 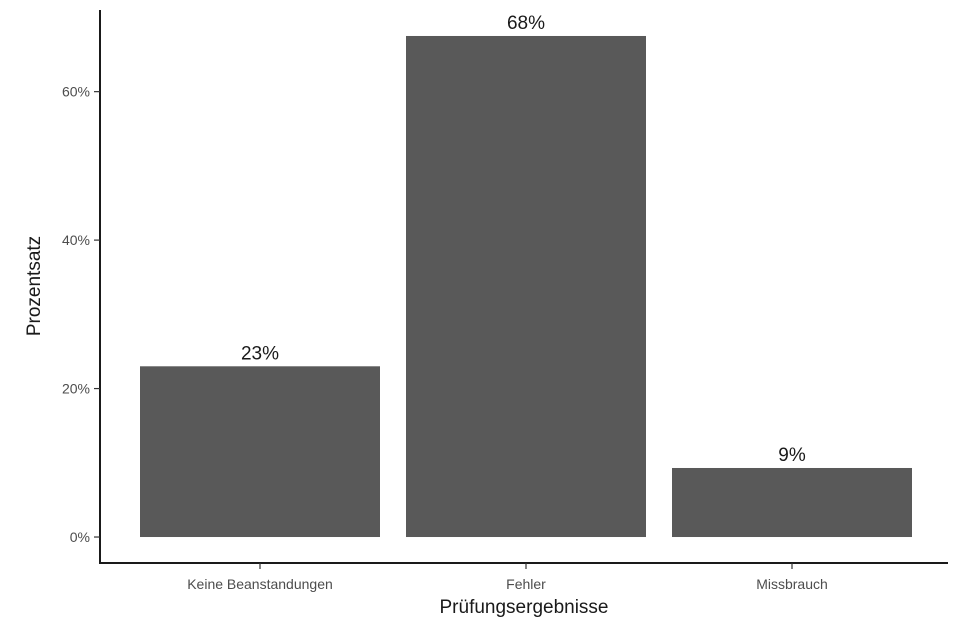 What do you see at coordinates (80, 537) in the screenshot?
I see `y-tick-label-0: 0%` at bounding box center [80, 537].